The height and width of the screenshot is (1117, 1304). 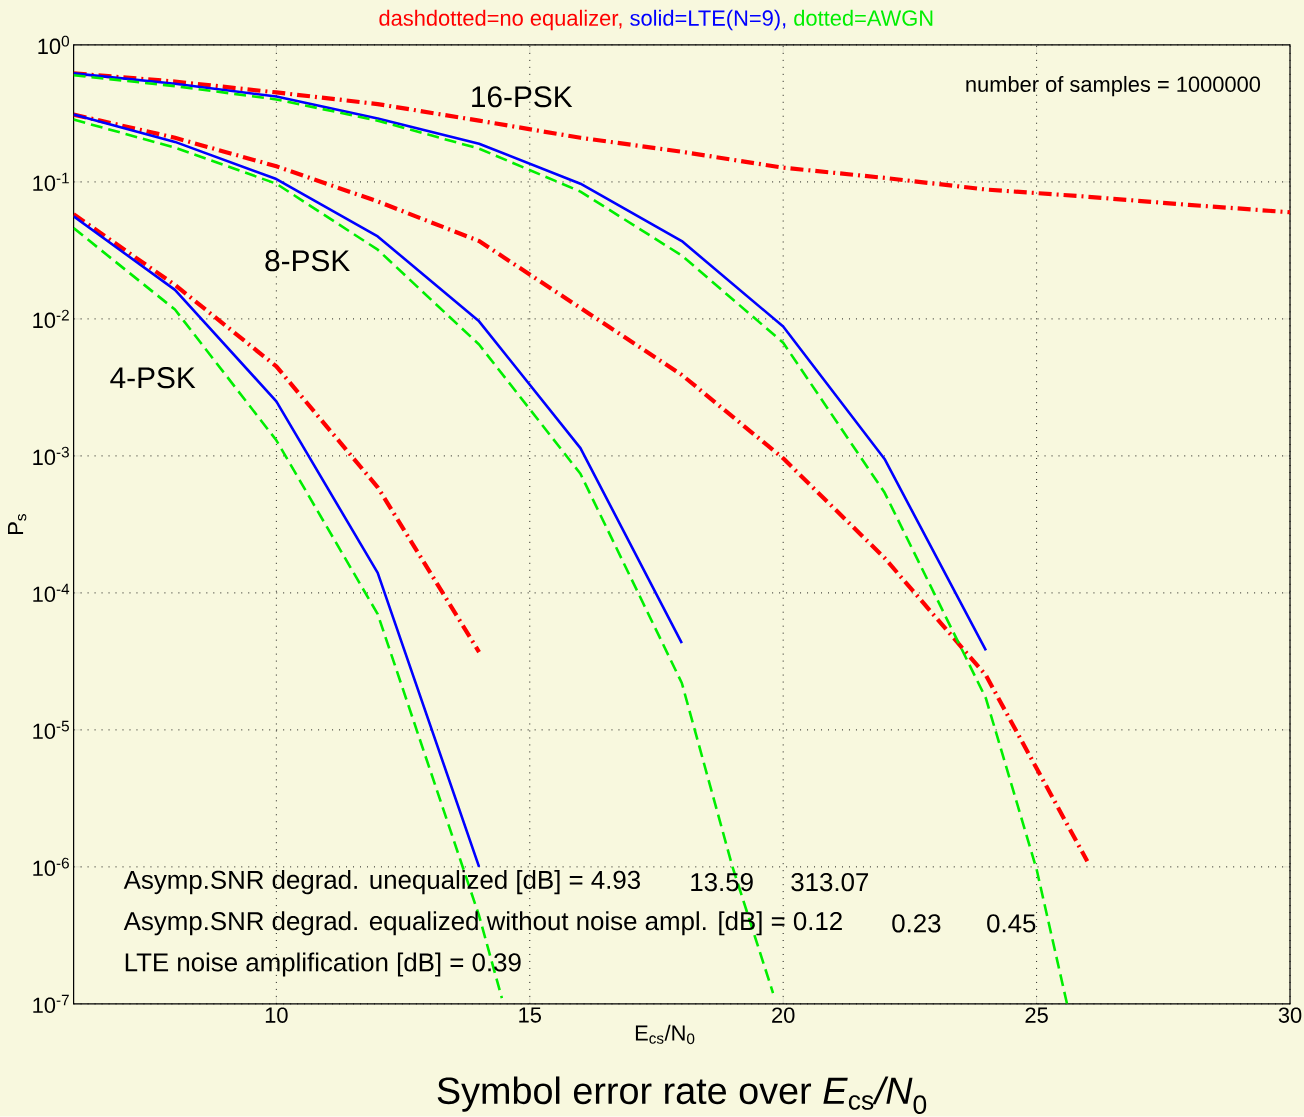 I want to click on y-tick-label: 10$^{-4}$, so click(x=51, y=593).